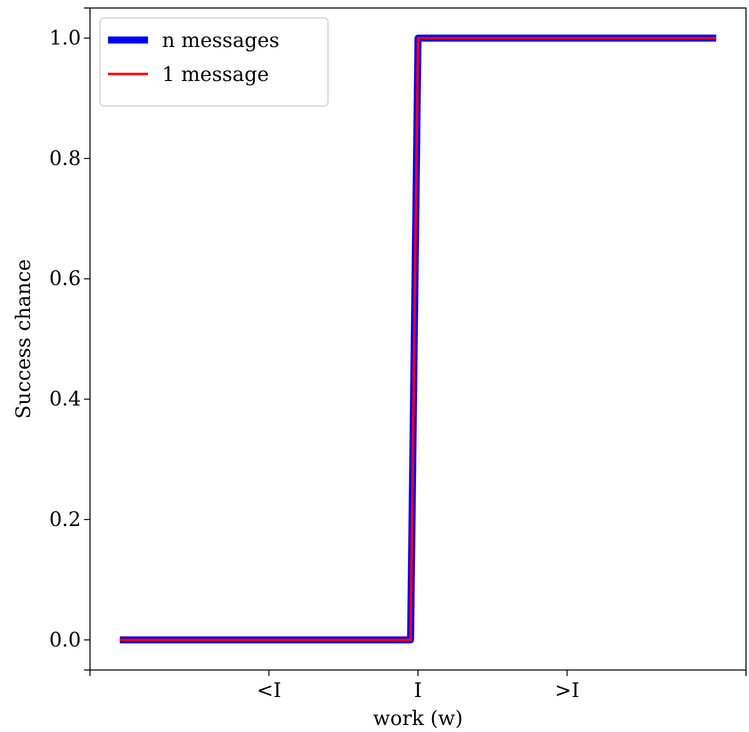 This screenshot has width=749, height=732. What do you see at coordinates (65, 398) in the screenshot?
I see `y-tick-label: 0.4` at bounding box center [65, 398].